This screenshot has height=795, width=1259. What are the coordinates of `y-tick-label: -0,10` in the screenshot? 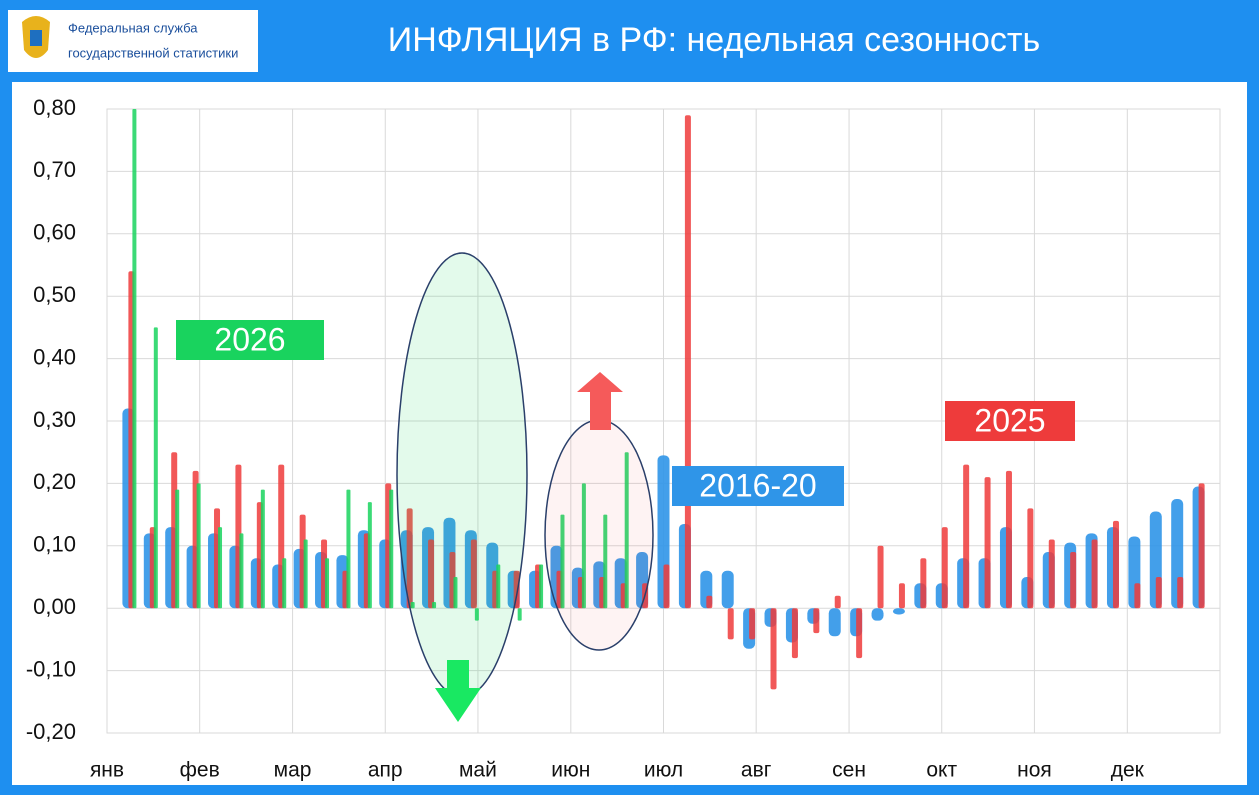 It's located at (51, 668).